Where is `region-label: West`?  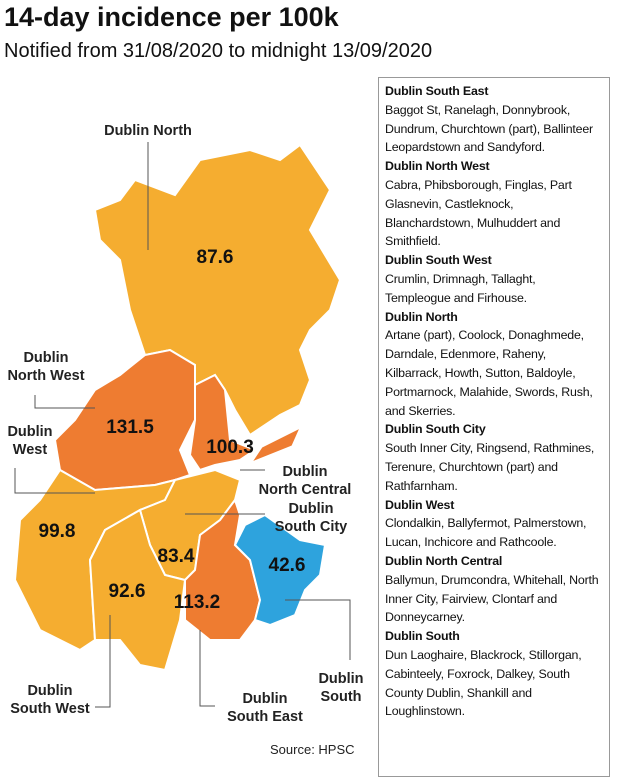 region-label: West is located at coordinates (30, 450).